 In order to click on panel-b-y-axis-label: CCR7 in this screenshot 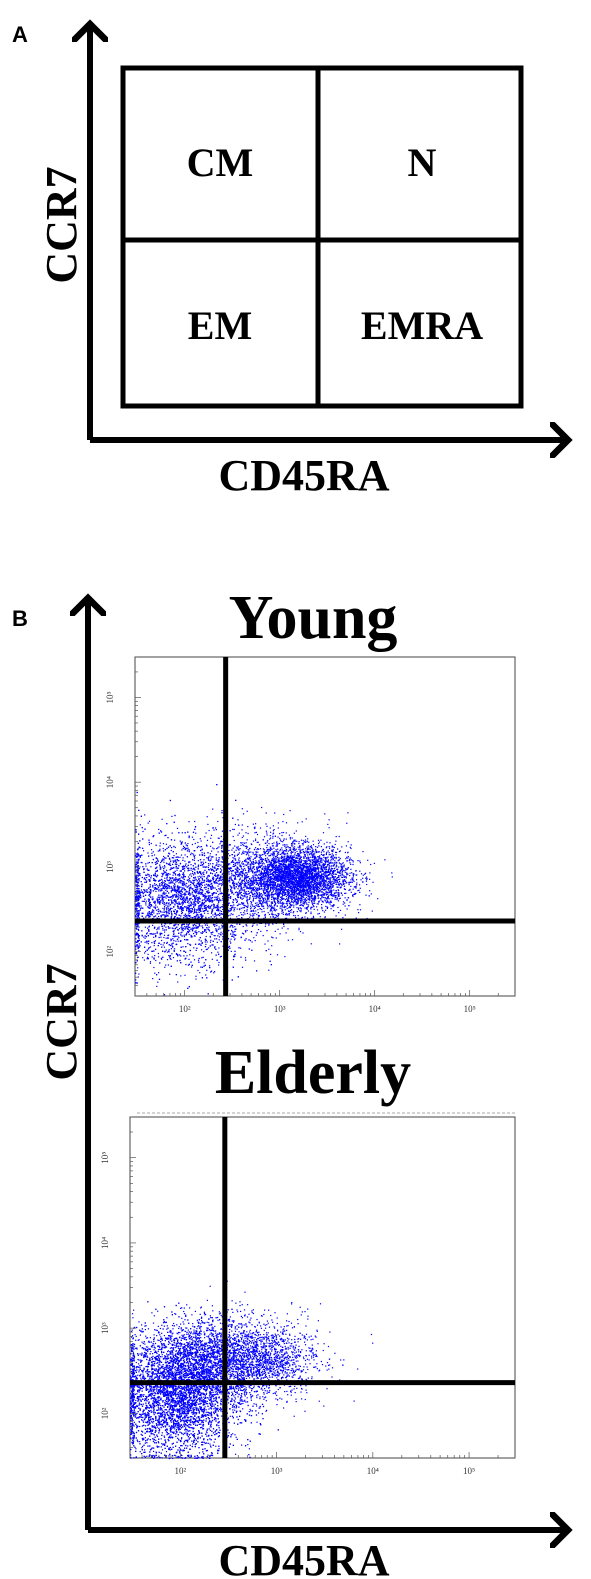, I will do `click(61, 1021)`.